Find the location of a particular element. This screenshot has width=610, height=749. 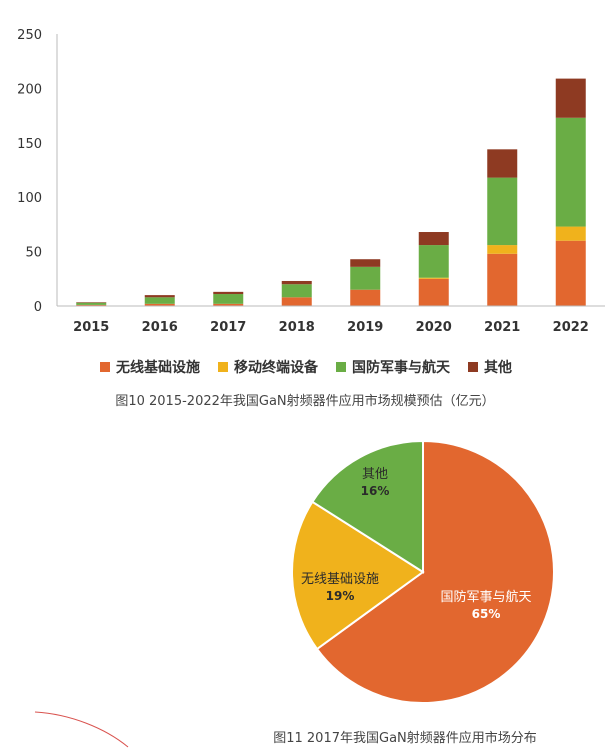

figure-11-caption: 图11 2017年我国GaN射频器件应用市场分布 is located at coordinates (405, 738).